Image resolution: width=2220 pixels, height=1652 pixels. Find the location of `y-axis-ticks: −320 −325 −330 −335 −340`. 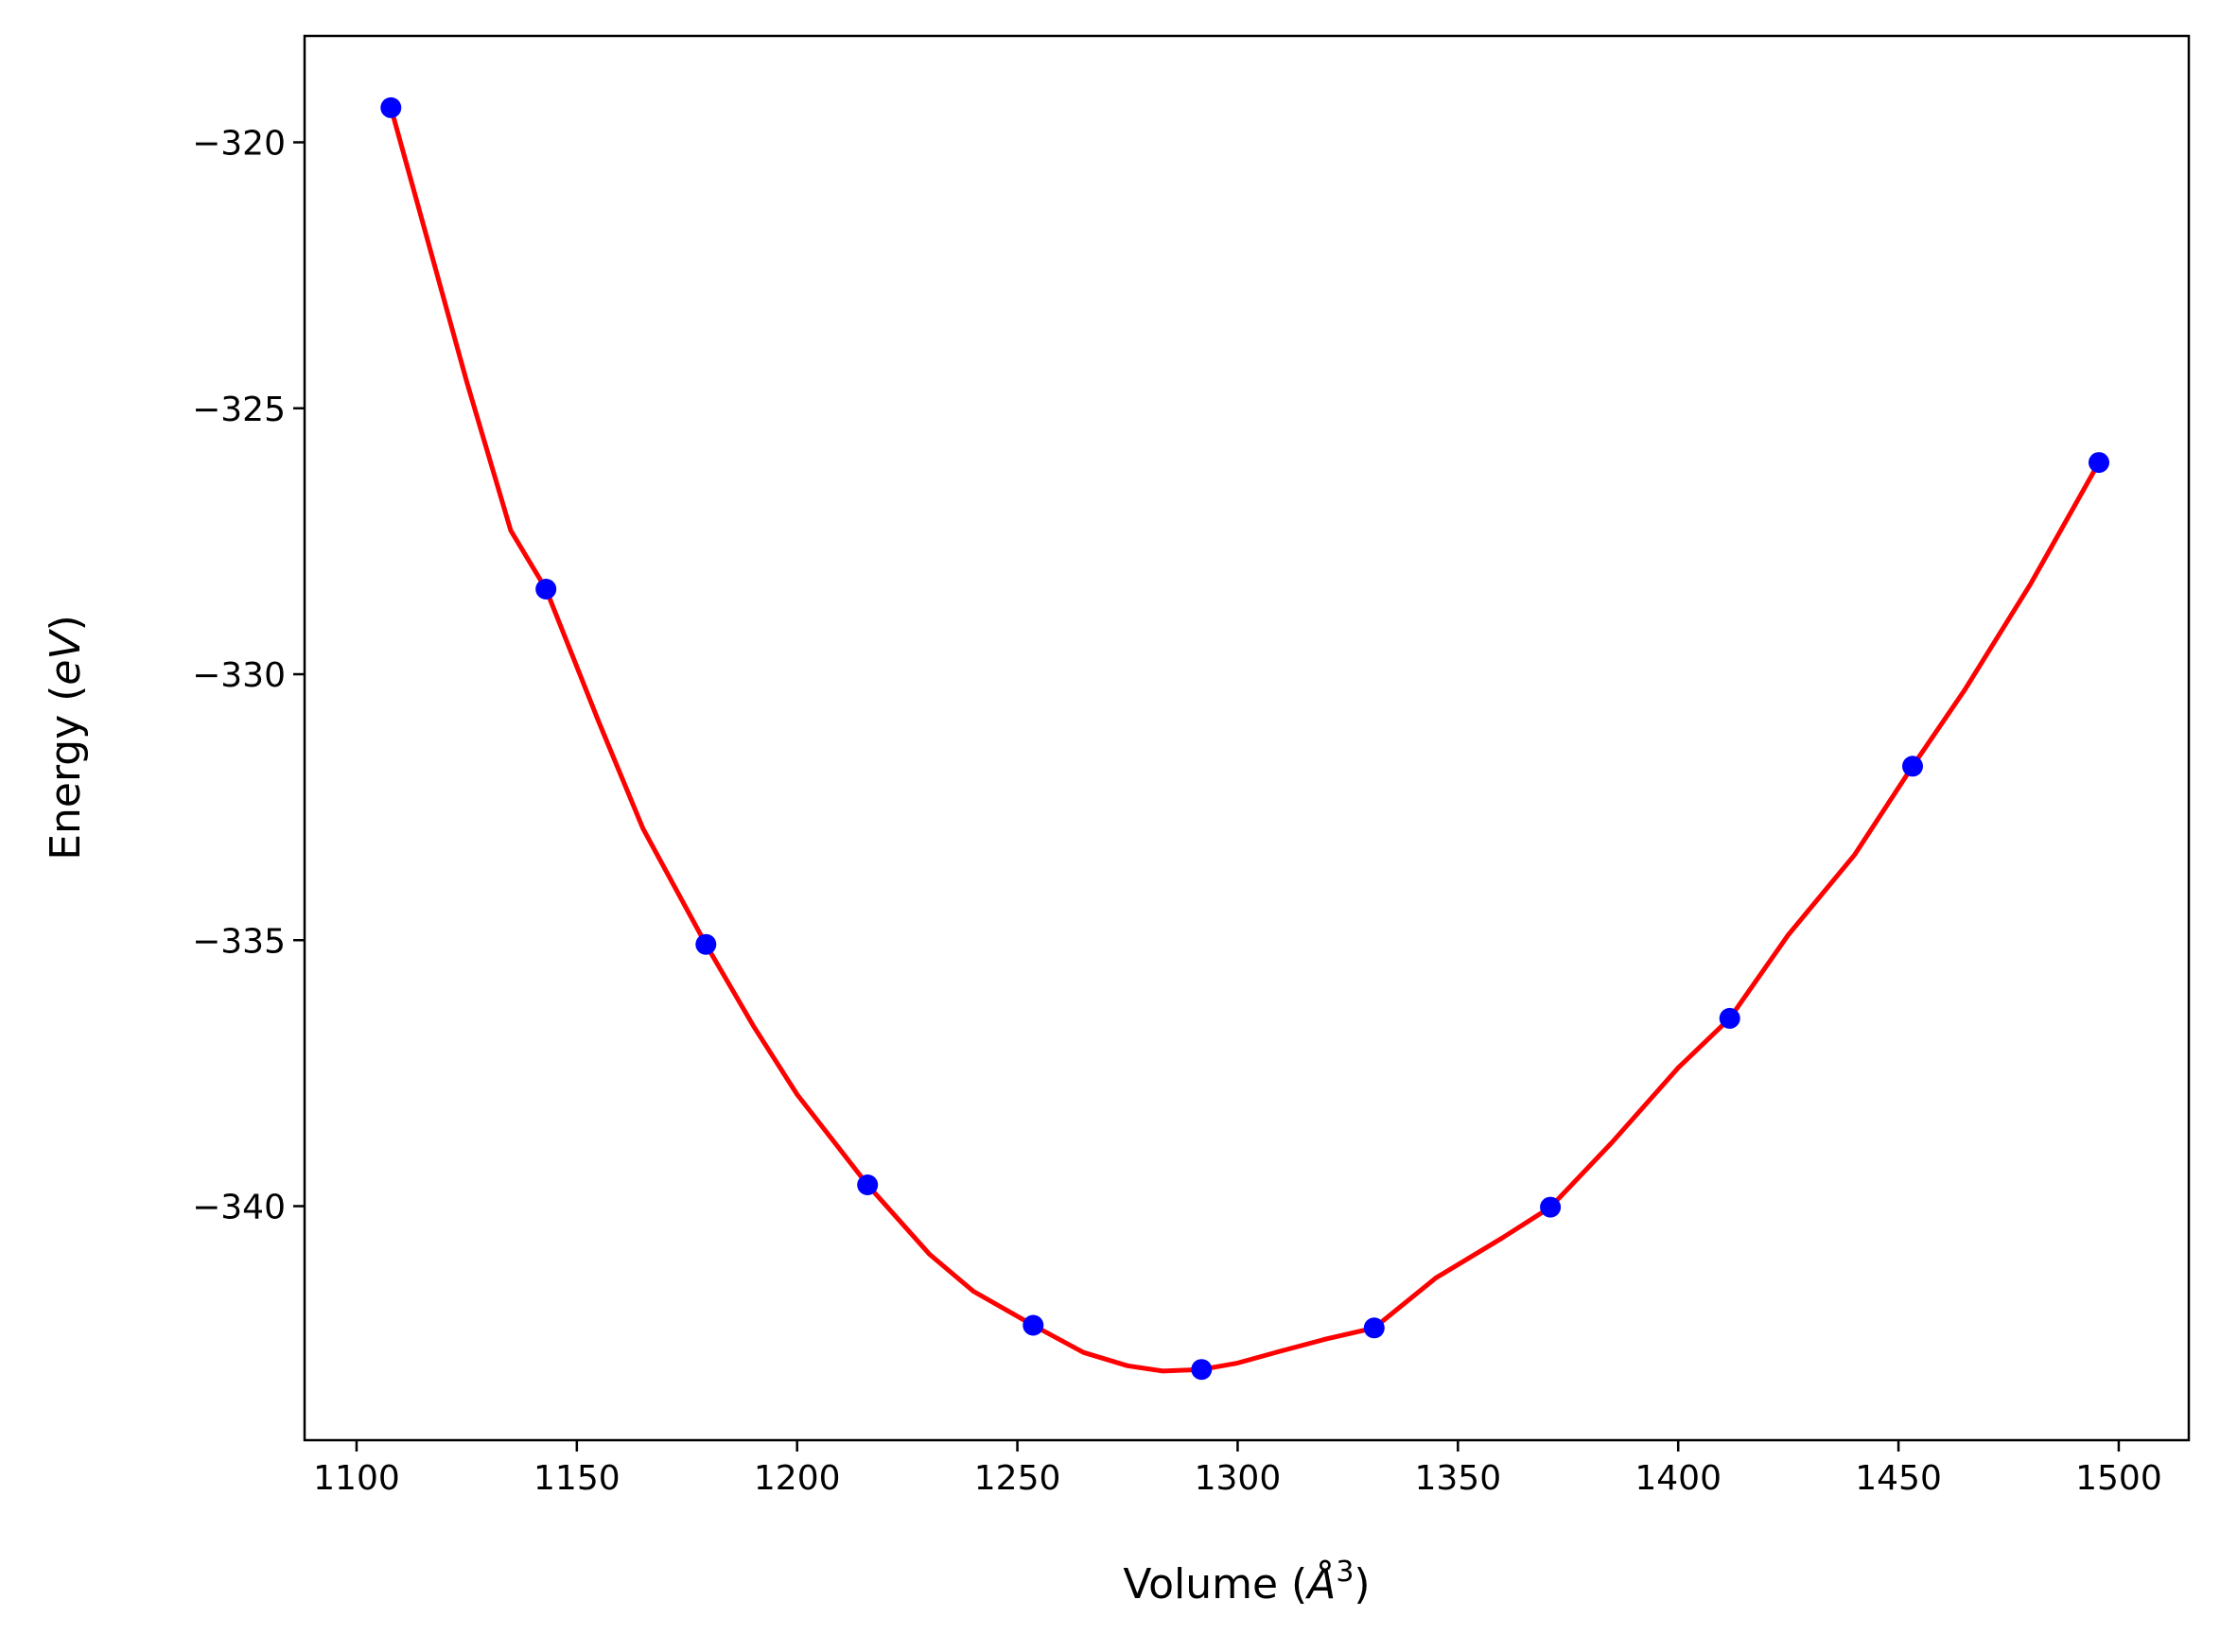

y-axis-ticks: −320 −325 −330 −335 −340 is located at coordinates (248, 676).